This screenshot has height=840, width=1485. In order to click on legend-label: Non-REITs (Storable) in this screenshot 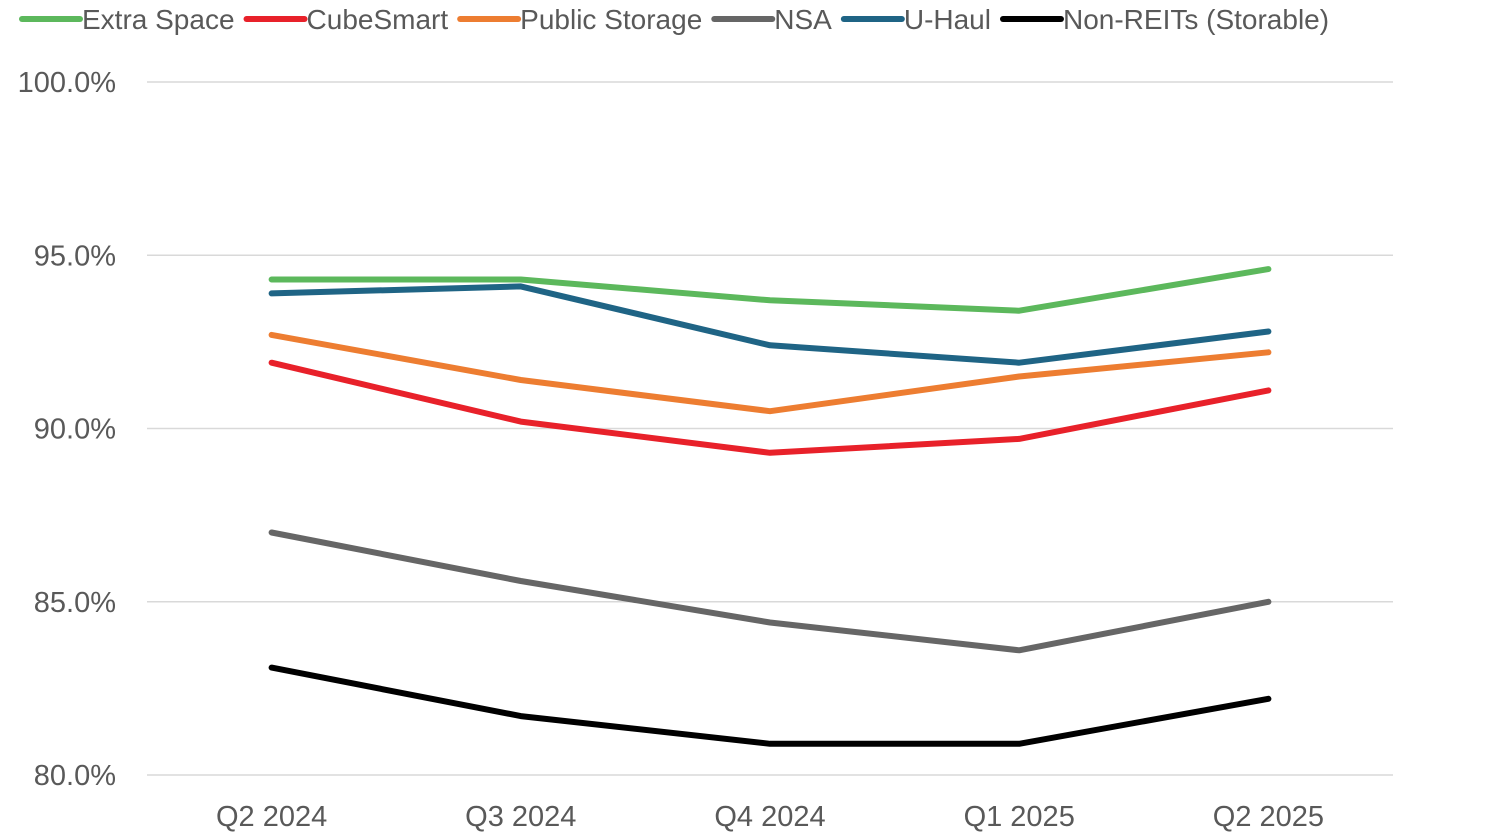, I will do `click(1196, 19)`.